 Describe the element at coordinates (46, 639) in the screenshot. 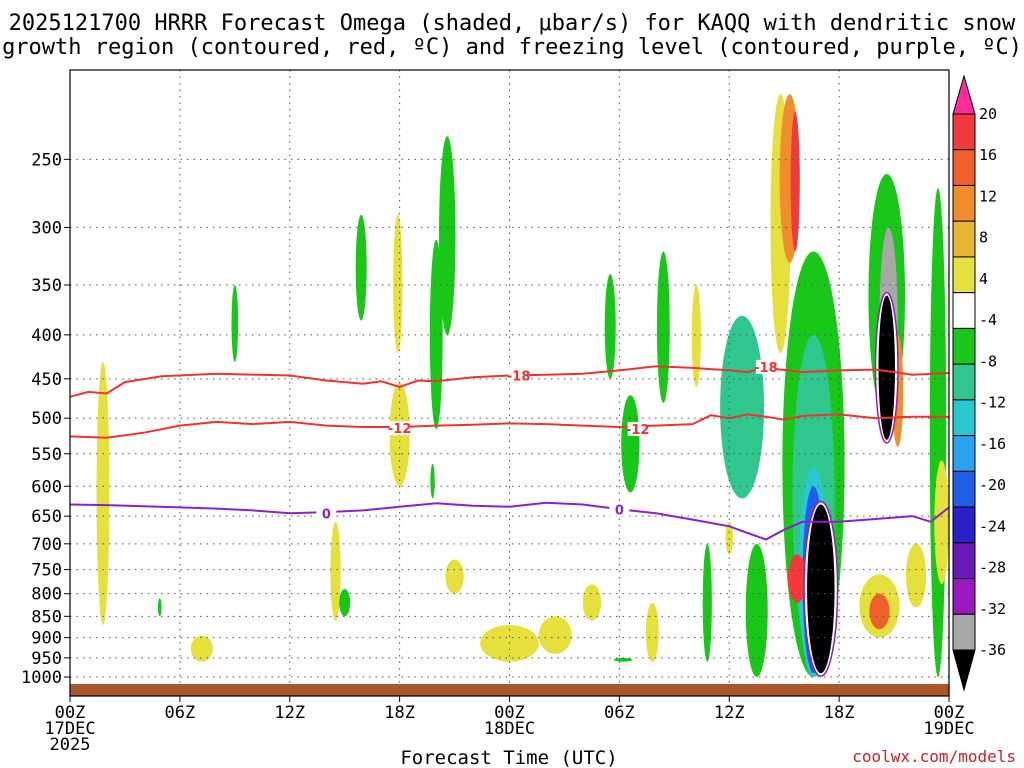

I see `y-tick-label-900: 900` at that location.